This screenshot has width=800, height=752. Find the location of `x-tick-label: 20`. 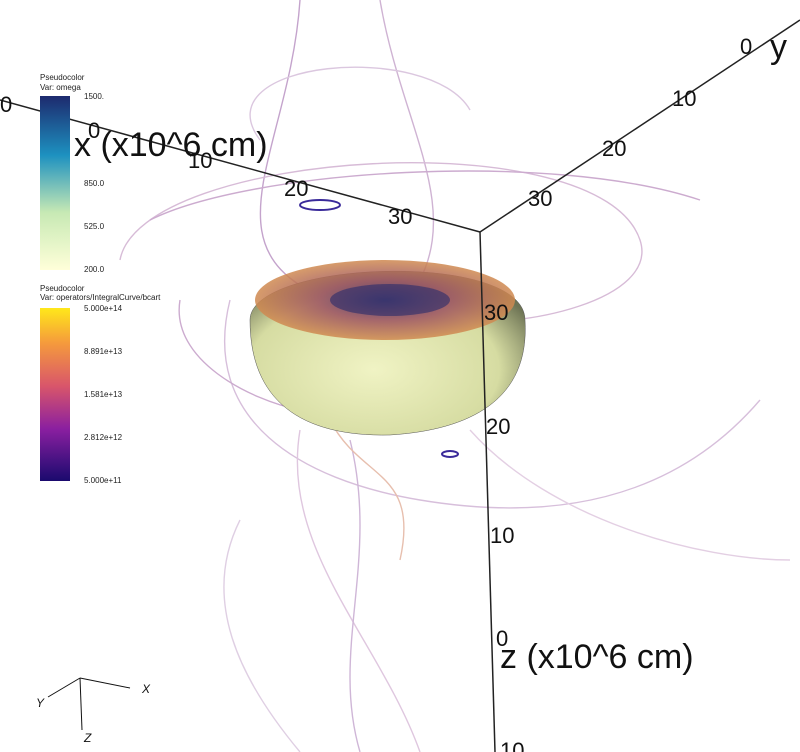

x-tick-label: 20 is located at coordinates (296, 188).